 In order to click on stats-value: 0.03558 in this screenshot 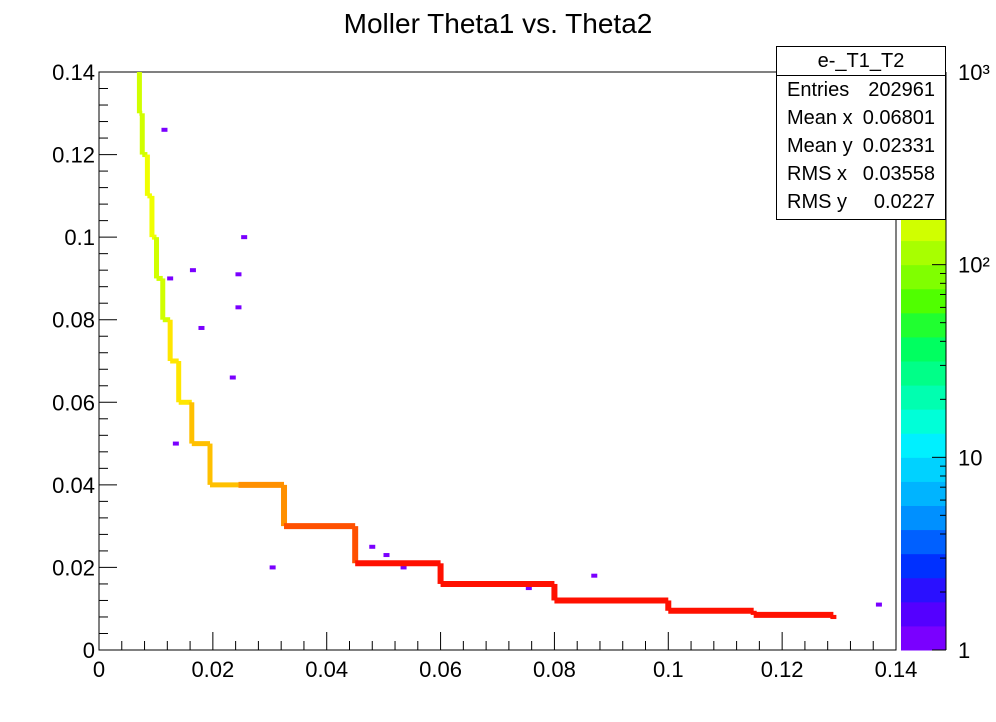, I will do `click(898, 174)`.